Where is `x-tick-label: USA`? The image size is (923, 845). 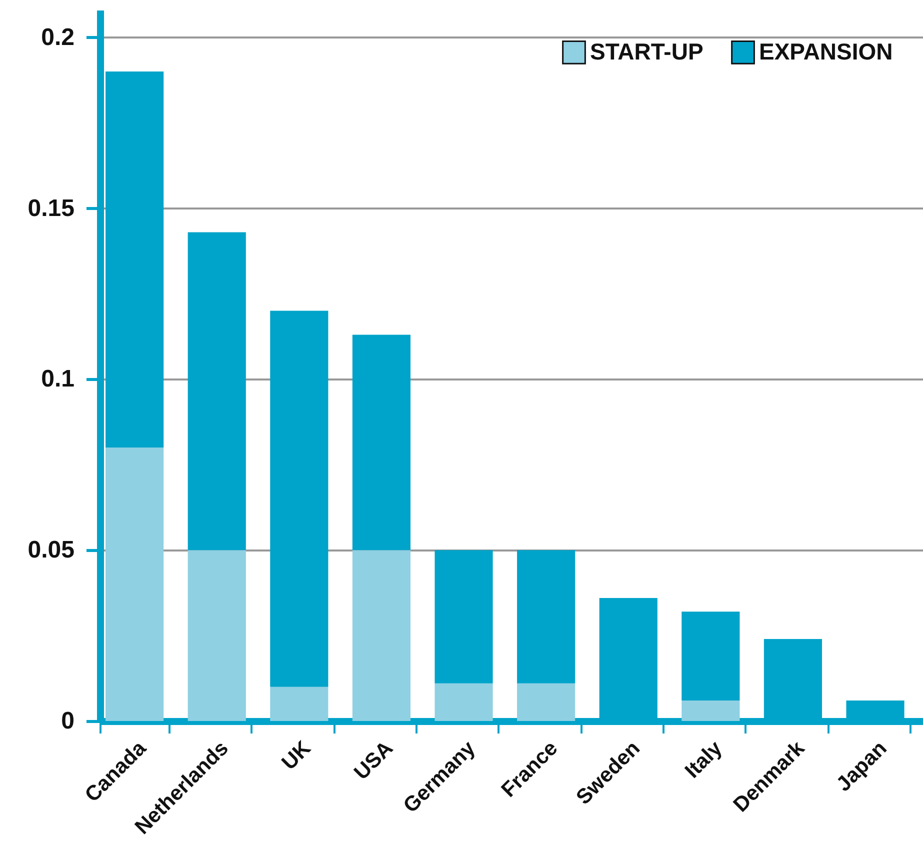 x-tick-label: USA is located at coordinates (374, 760).